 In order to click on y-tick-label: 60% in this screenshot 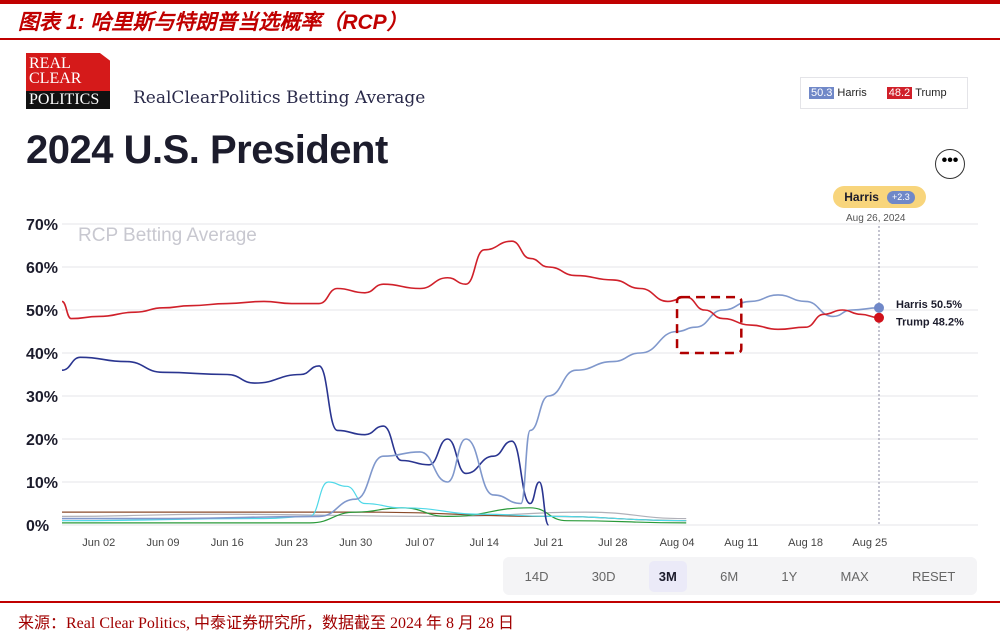, I will do `click(42, 268)`.